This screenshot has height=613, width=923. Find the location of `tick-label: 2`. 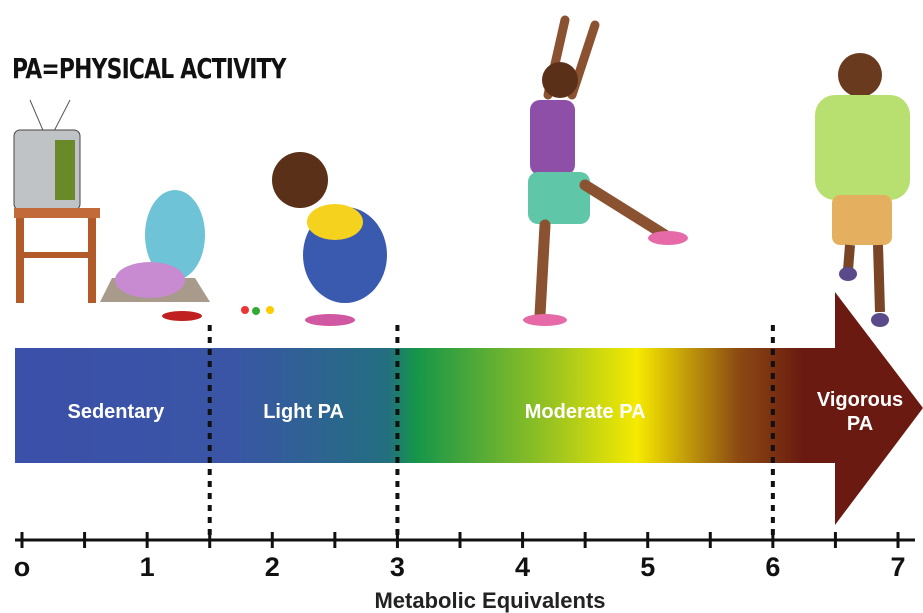

tick-label: 2 is located at coordinates (272, 567).